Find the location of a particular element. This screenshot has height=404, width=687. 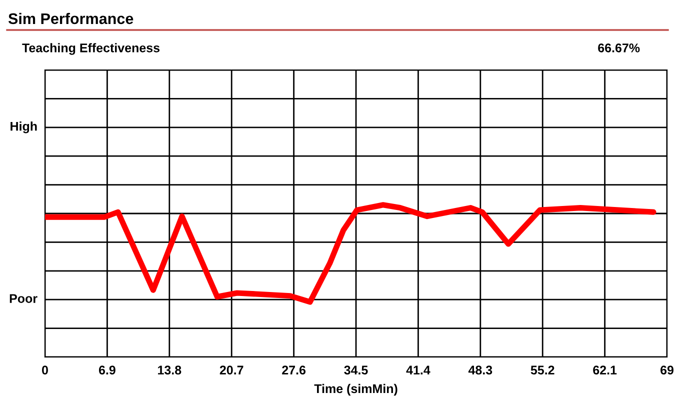

x-tick-label: 41.4 is located at coordinates (418, 370).